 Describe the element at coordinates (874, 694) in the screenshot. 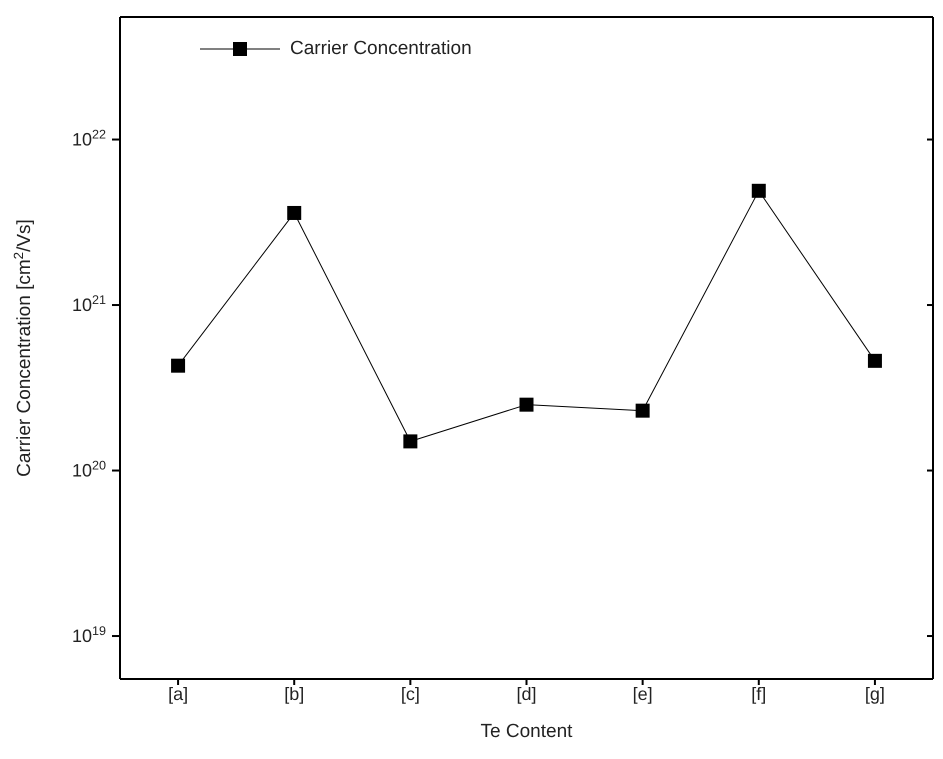

I see `x-tick-label: [g]` at that location.